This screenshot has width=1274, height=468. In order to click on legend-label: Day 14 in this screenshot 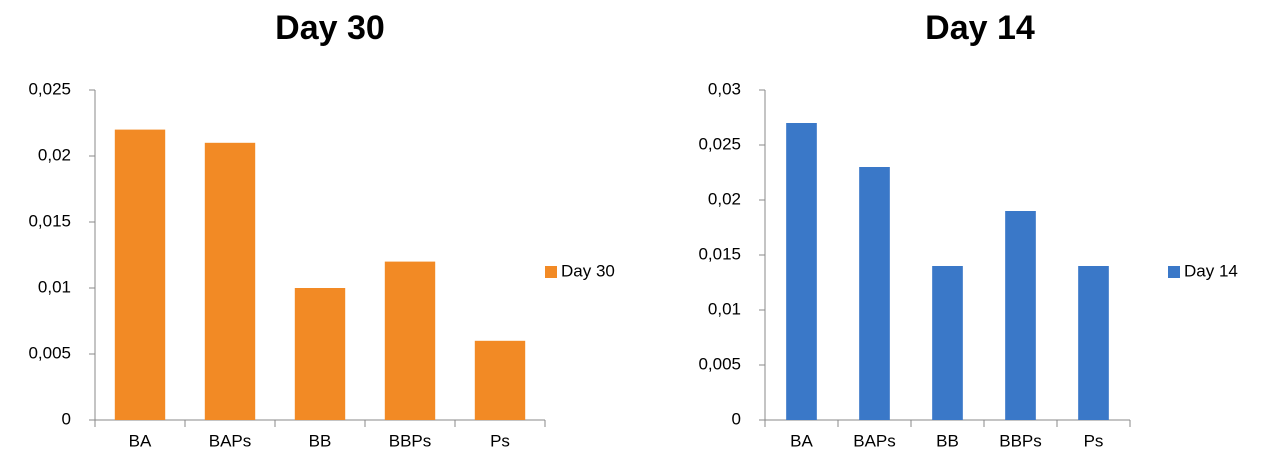, I will do `click(1211, 270)`.